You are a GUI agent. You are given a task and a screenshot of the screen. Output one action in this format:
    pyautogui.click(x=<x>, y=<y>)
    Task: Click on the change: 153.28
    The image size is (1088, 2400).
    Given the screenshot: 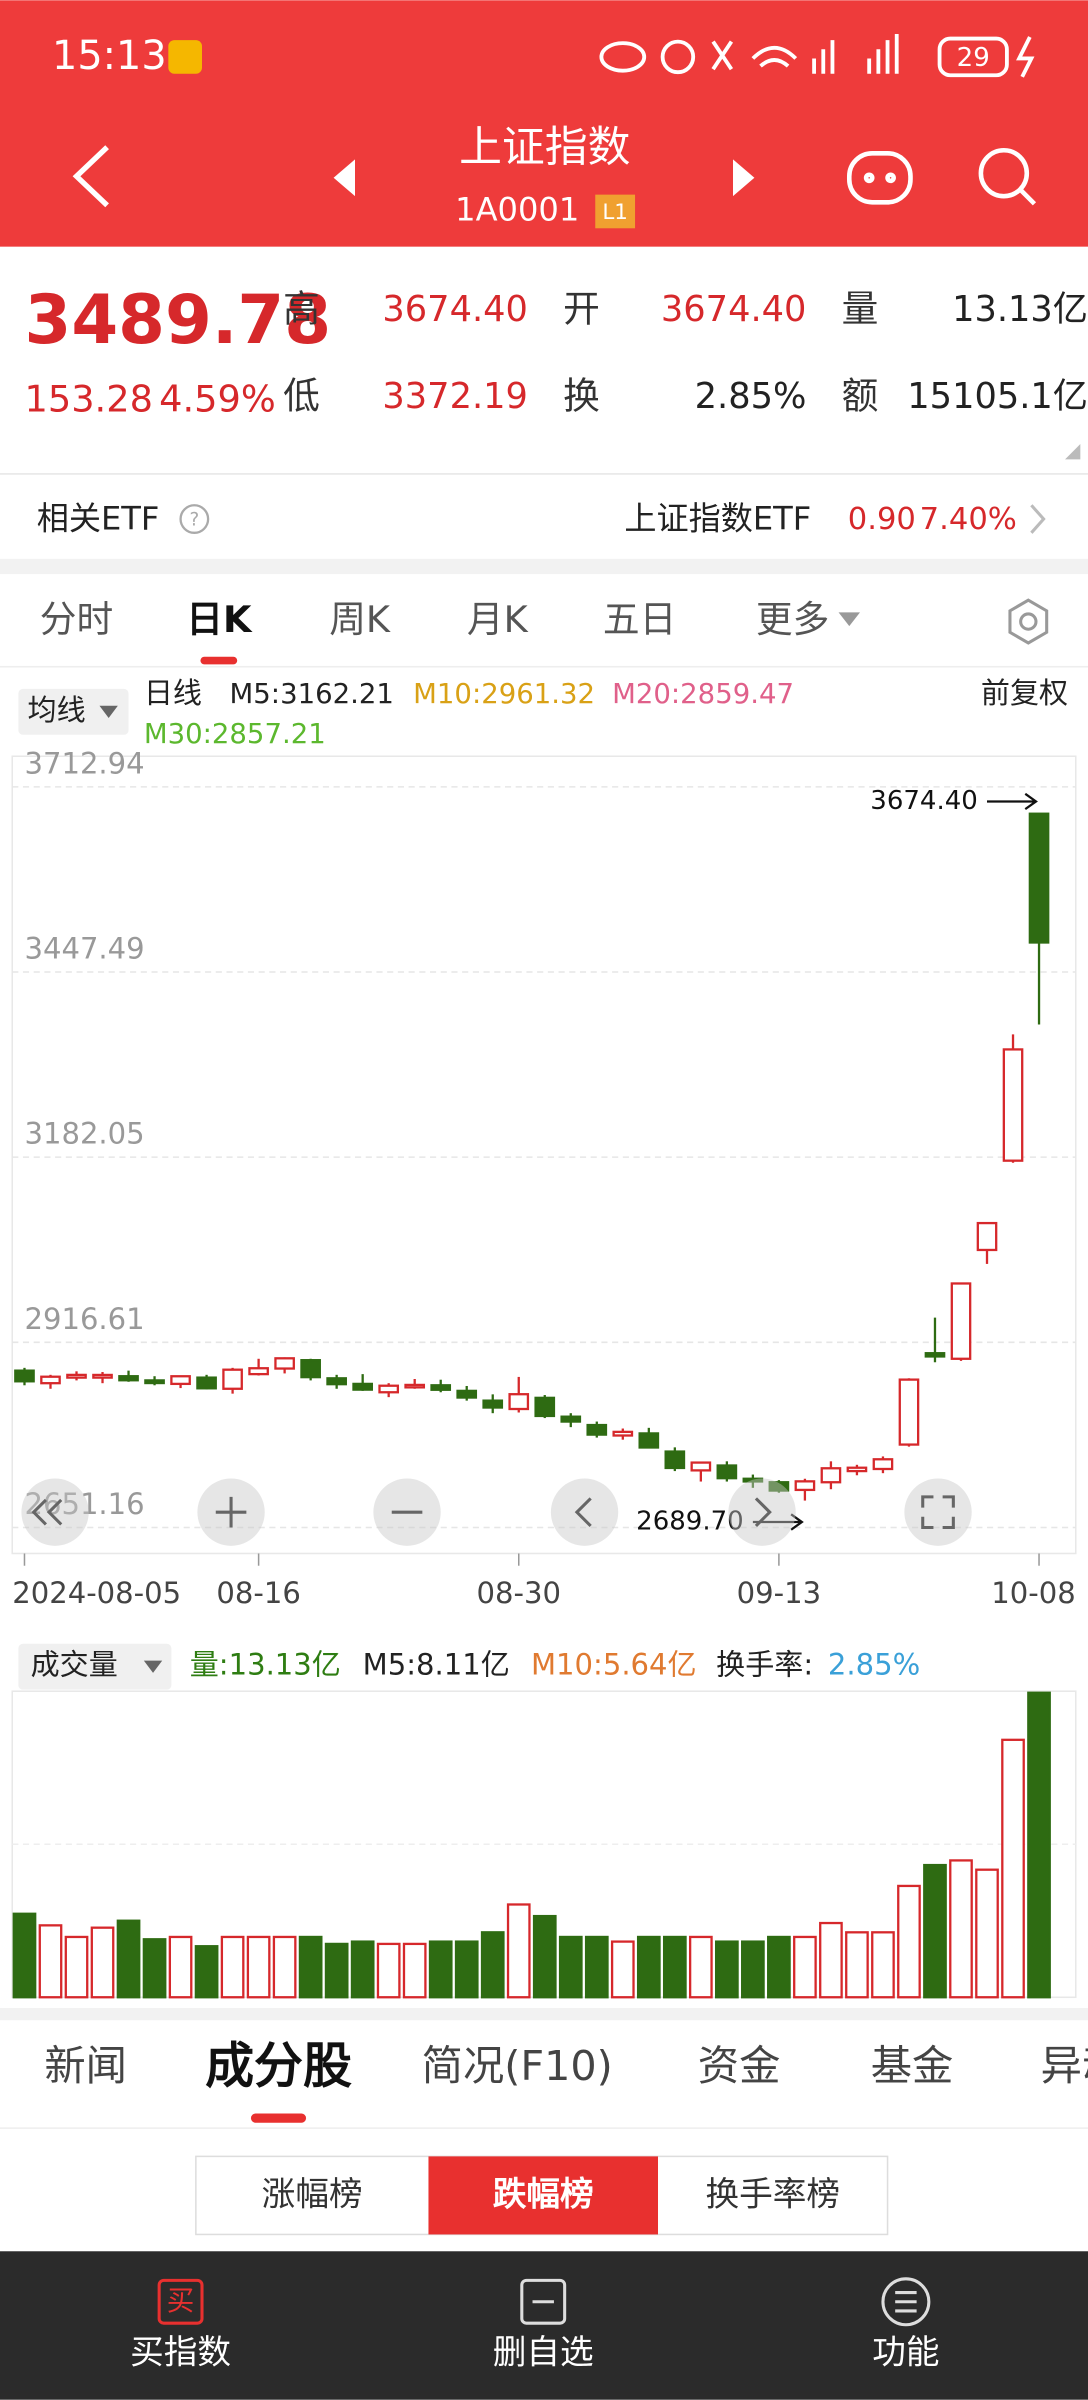 What is the action you would take?
    pyautogui.click(x=88, y=399)
    